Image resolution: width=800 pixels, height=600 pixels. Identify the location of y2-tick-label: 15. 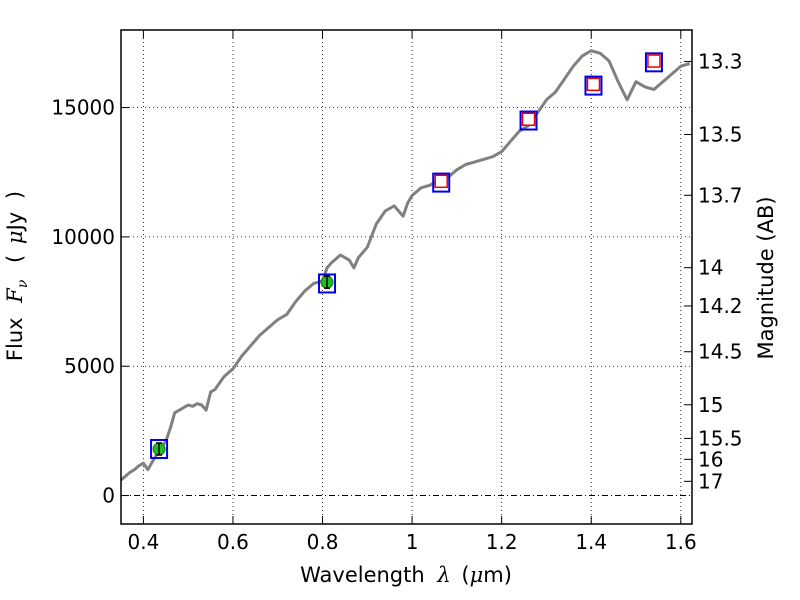
(710, 405).